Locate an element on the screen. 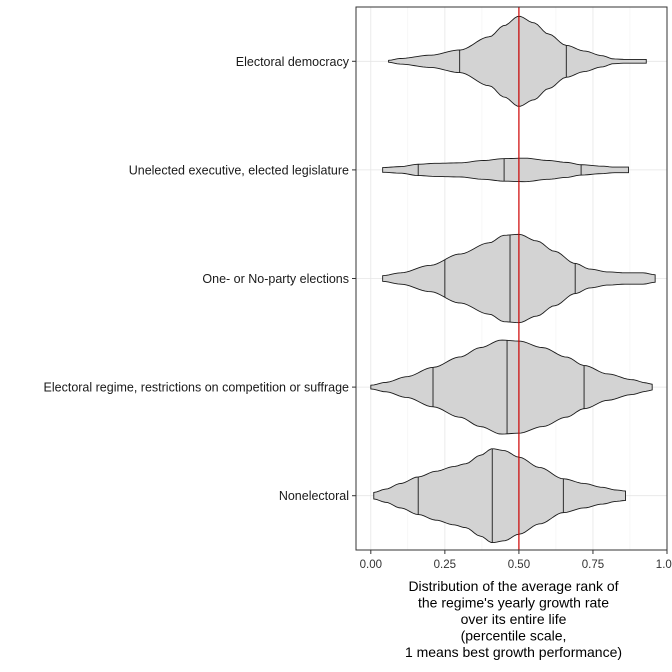  x-axis-title-line-4: 1 means best growth performance) is located at coordinates (513, 652).